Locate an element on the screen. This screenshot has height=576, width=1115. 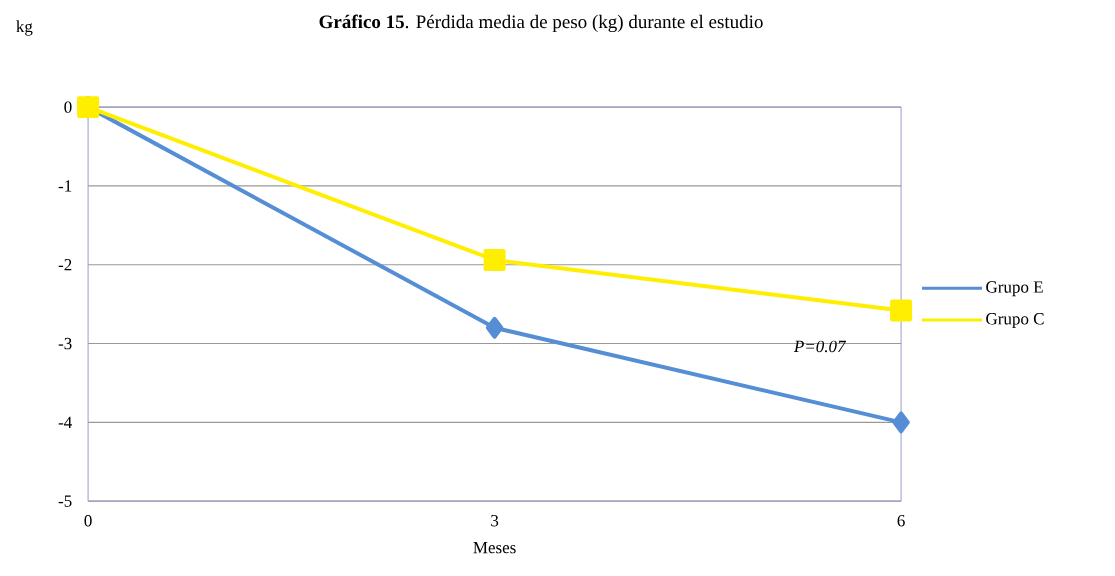
x-axis-title: Meses is located at coordinates (494, 548).